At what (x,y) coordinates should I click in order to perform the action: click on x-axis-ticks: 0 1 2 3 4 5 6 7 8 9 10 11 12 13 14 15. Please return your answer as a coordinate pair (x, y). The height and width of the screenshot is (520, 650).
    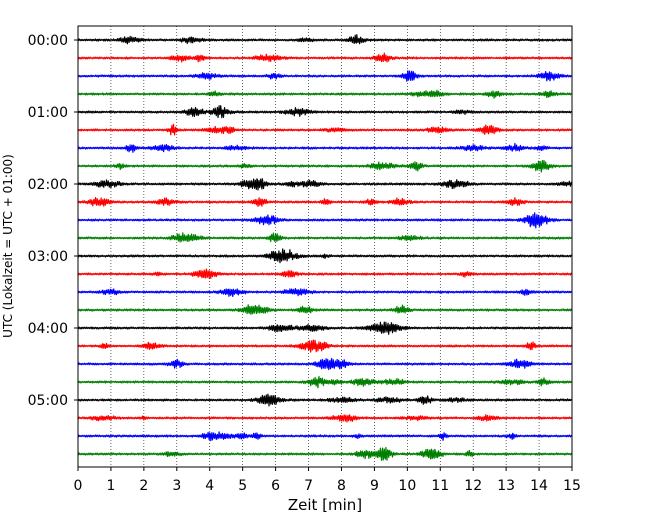
    Looking at the image, I should click on (327, 480).